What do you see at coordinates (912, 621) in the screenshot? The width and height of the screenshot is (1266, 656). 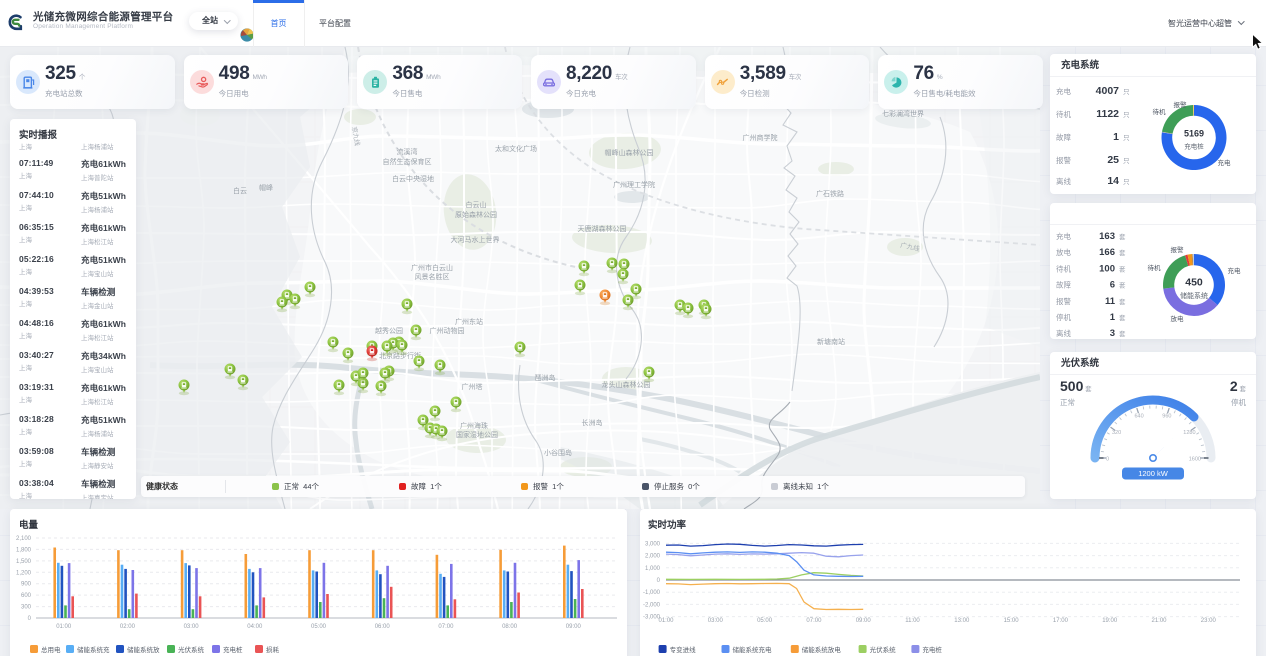 I see `svg-text: 11:00` at bounding box center [912, 621].